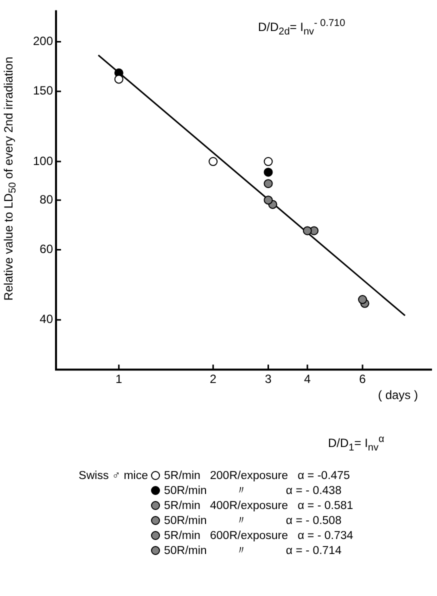 This screenshot has height=596, width=437. What do you see at coordinates (259, 506) in the screenshot?
I see `legend-label: 5R/min 400R/exposure α = - 0.581` at bounding box center [259, 506].